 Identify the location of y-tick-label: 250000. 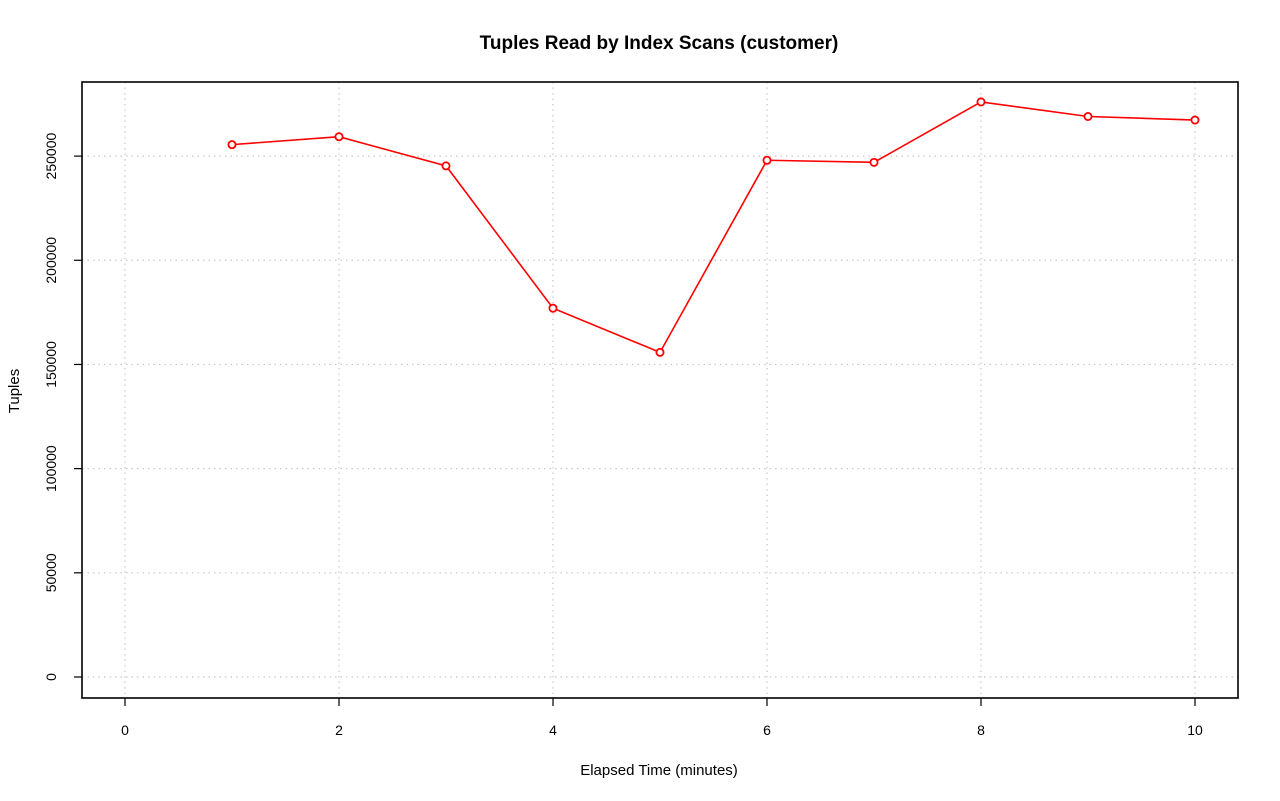
(51, 156).